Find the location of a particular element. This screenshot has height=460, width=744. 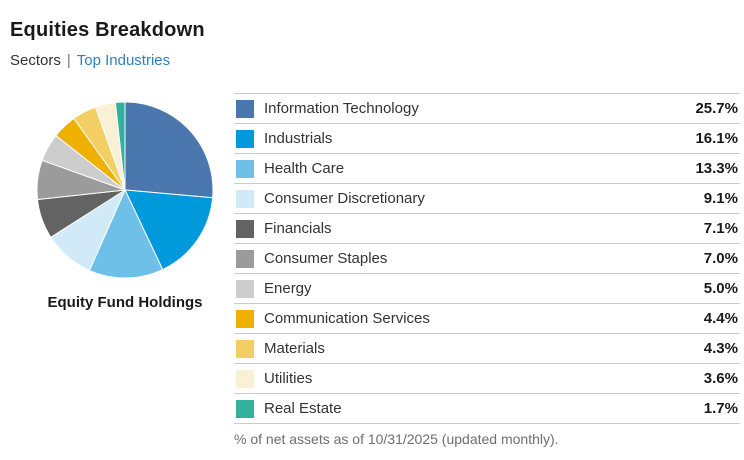

legend-row: Materials 4.3% is located at coordinates (487, 348).